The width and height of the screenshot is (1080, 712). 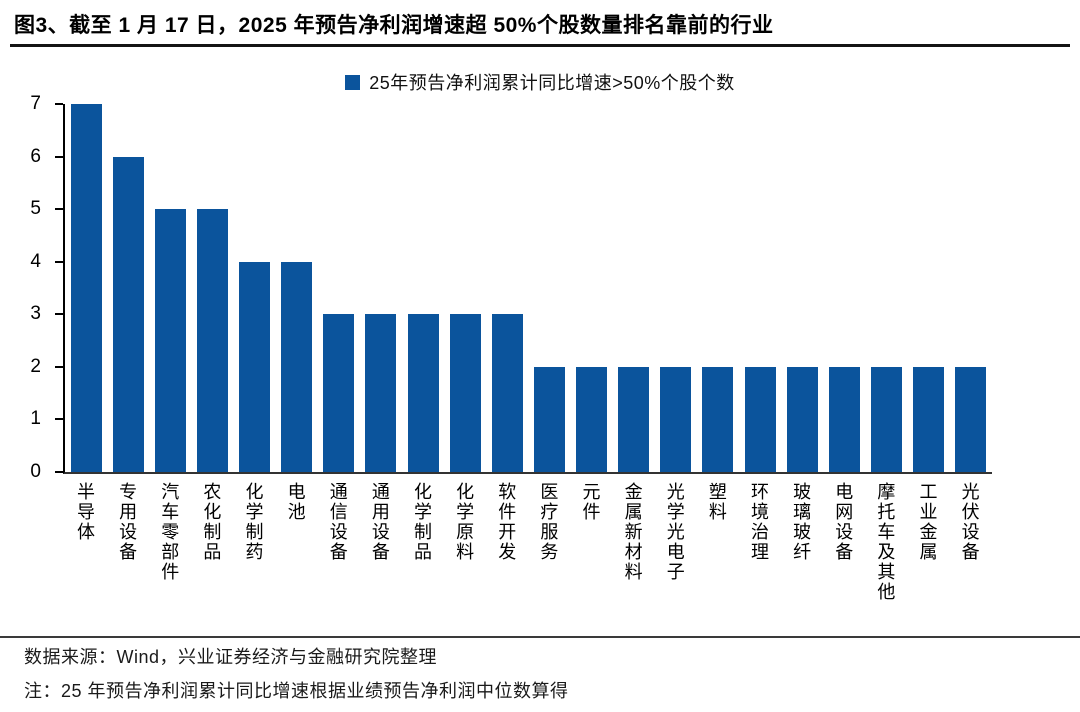 What do you see at coordinates (540, 45) in the screenshot?
I see `title-divider` at bounding box center [540, 45].